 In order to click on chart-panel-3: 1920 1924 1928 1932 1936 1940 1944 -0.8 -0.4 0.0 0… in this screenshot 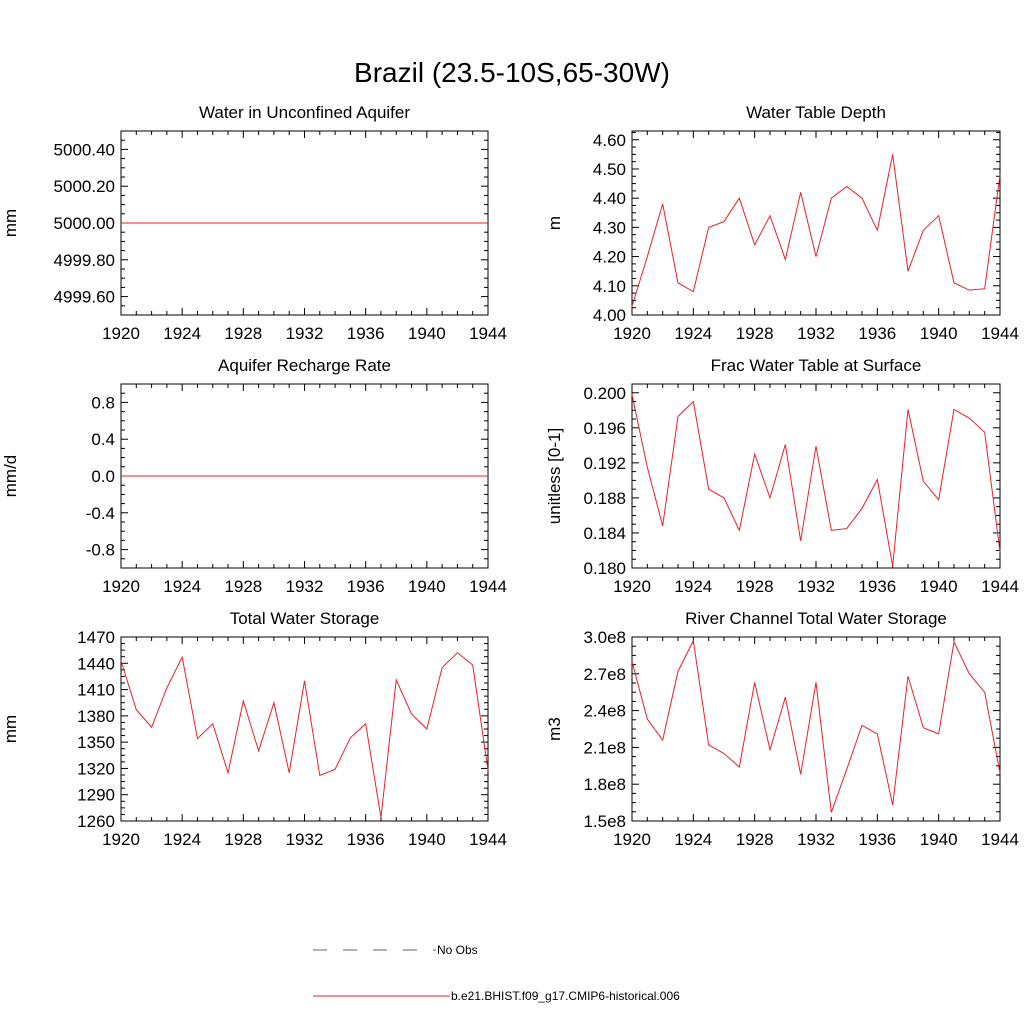, I will do `click(254, 476)`.